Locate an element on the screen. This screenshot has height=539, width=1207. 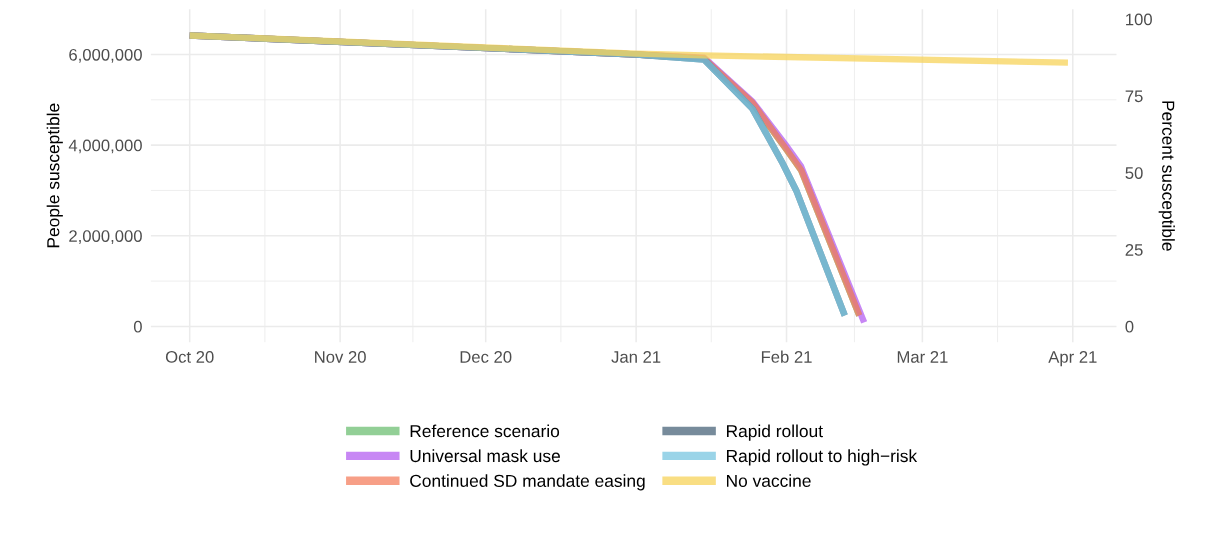
legend-label: Reference scenario is located at coordinates (485, 431).